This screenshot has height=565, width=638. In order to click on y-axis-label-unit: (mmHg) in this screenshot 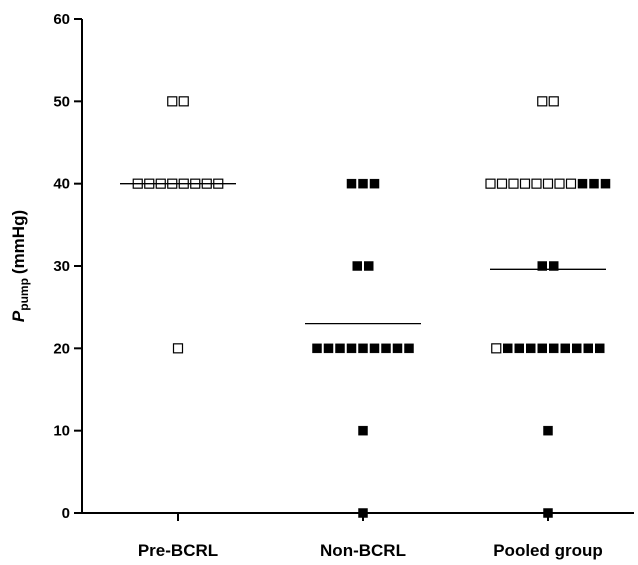, I will do `click(18, 242)`.